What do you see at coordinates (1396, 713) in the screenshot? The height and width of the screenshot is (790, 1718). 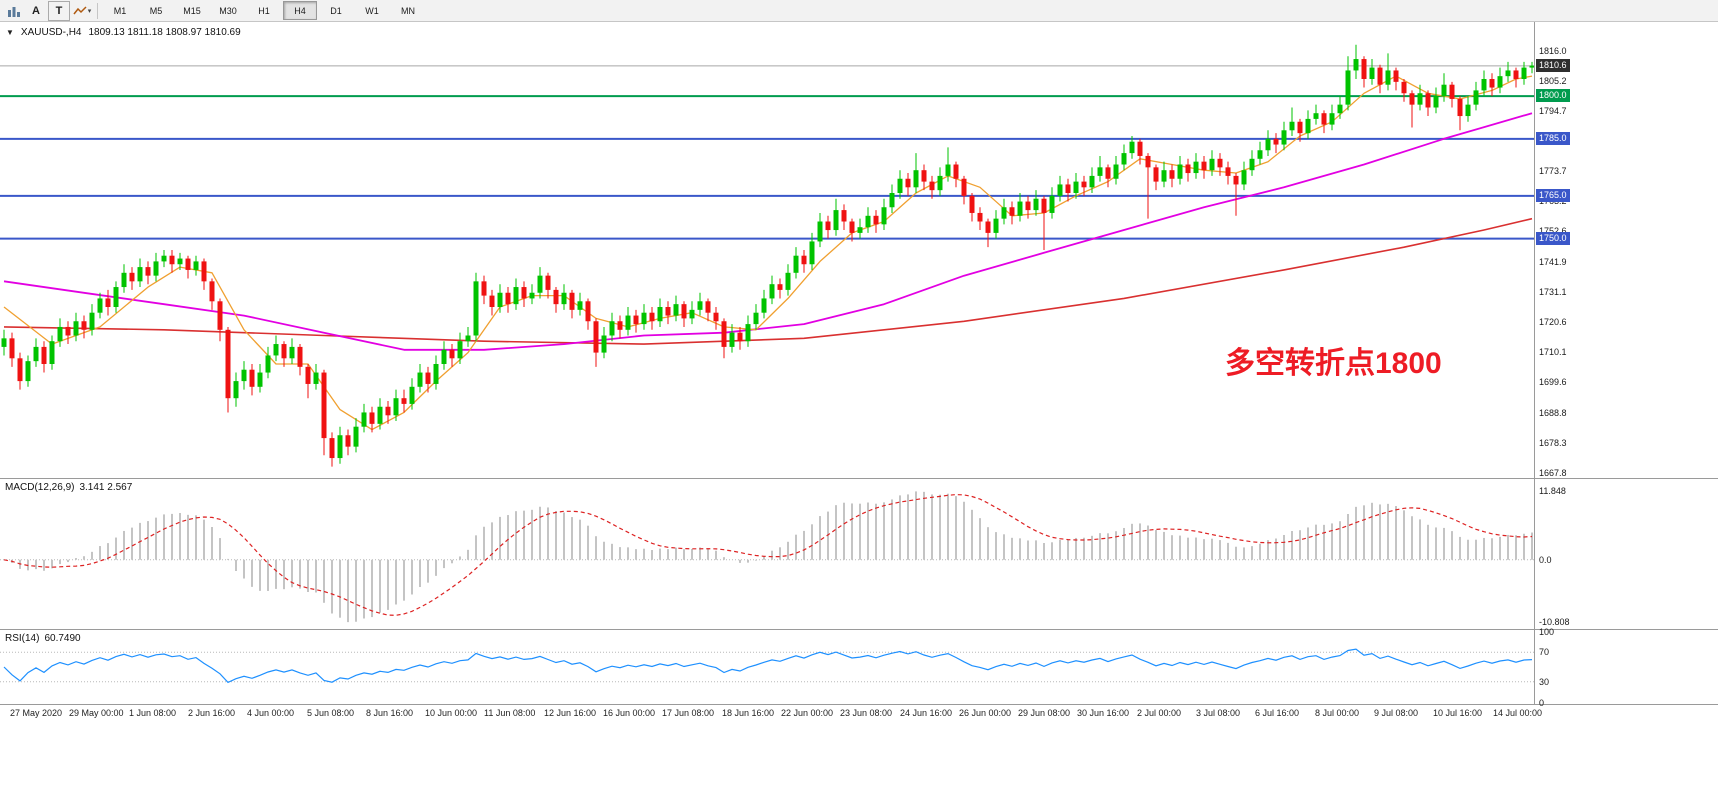 I see `time-tick-label: 9 Jul 08:00` at bounding box center [1396, 713].